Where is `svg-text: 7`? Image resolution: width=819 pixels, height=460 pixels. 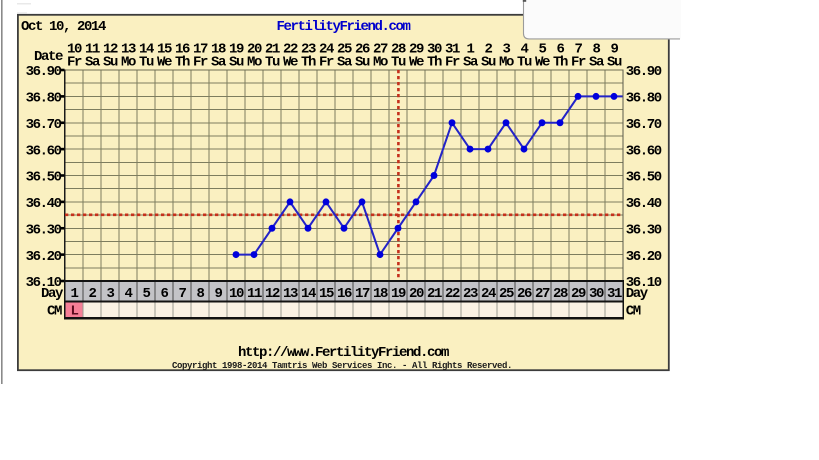
svg-text: 7 is located at coordinates (578, 49).